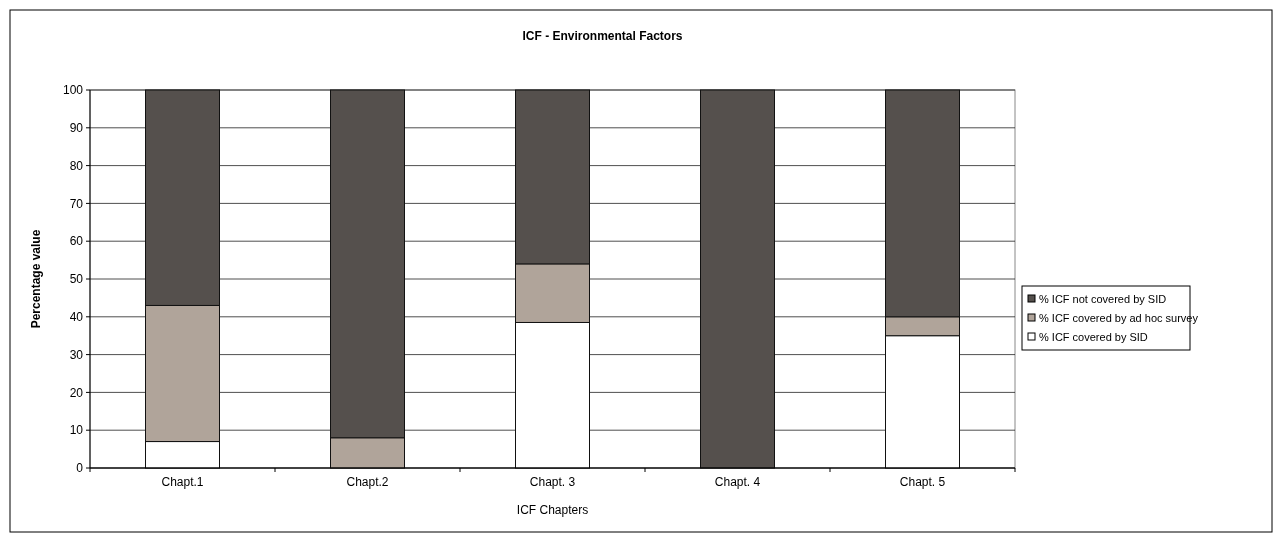 This screenshot has height=544, width=1283. I want to click on x-tick-label: Chapt.1, so click(182, 482).